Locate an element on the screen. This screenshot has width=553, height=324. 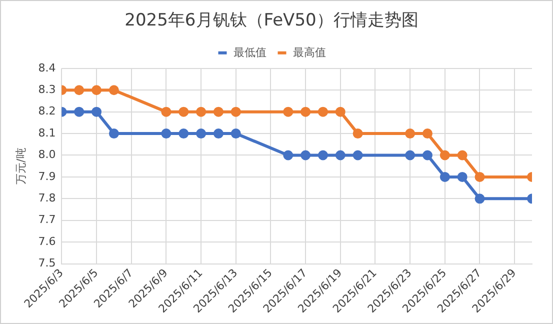
y-tick-label: 7.6 is located at coordinates (47, 241).